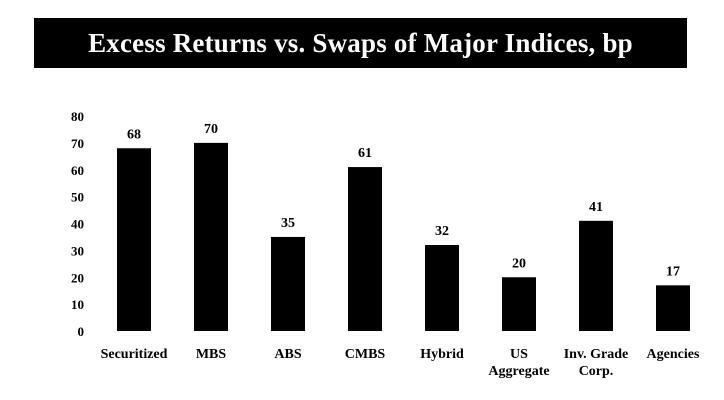  I want to click on y-tick-label: 70, so click(77, 143).